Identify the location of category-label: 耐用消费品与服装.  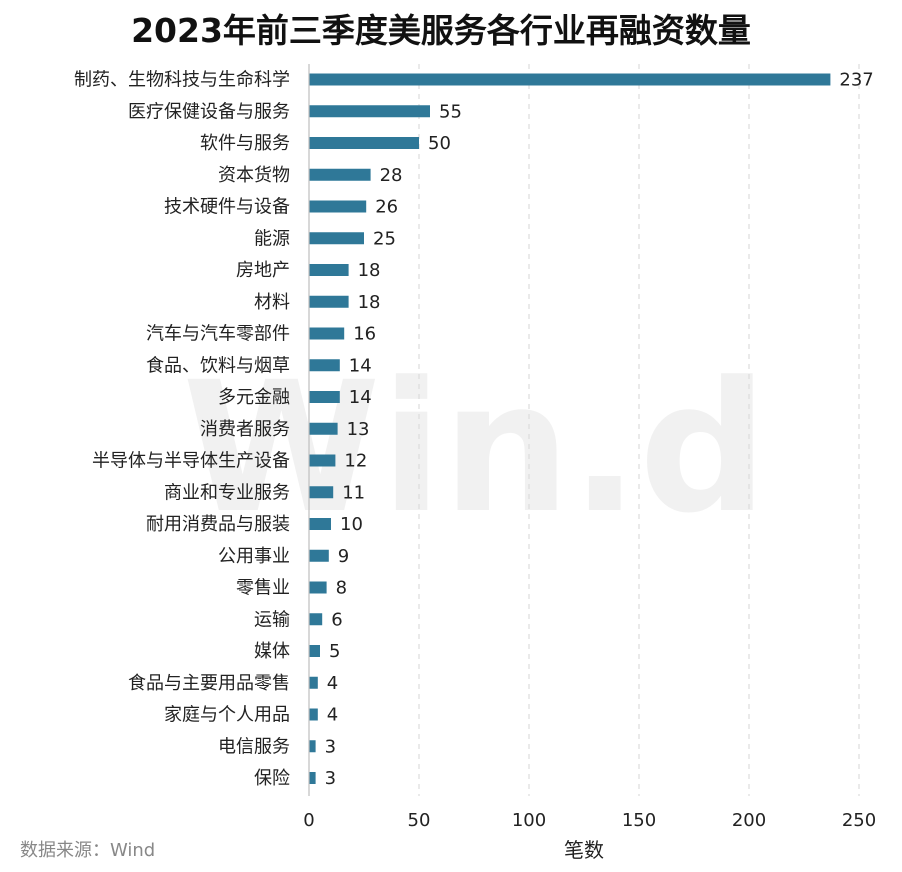
(218, 524).